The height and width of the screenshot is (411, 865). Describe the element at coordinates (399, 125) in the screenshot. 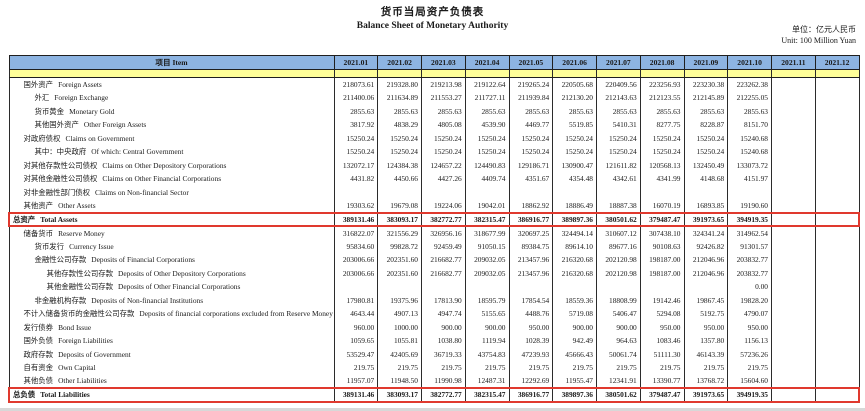

I see `value-cell: 4838.29` at that location.